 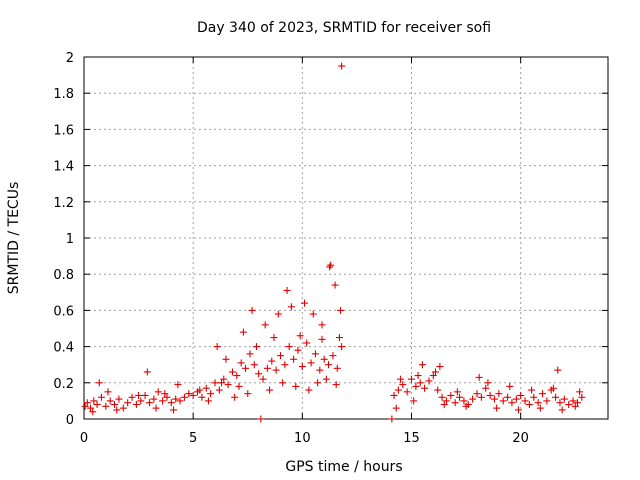 I want to click on y-tick-label: 1.8, so click(x=63, y=94).